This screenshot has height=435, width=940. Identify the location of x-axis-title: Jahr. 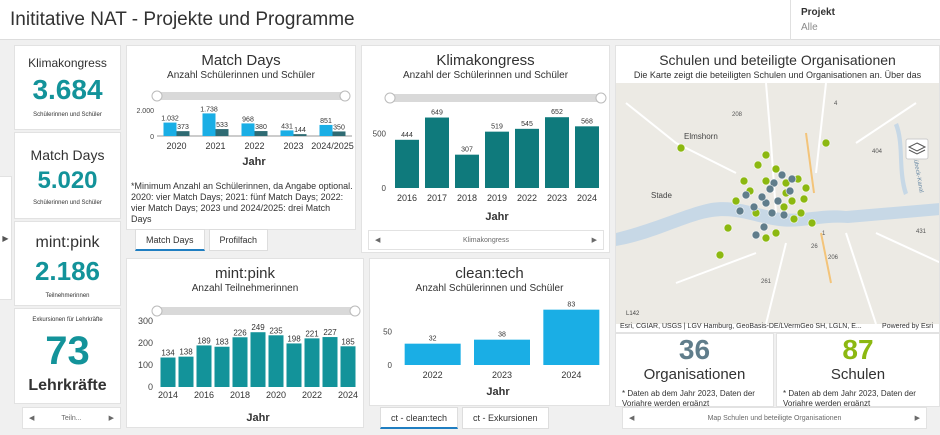
(497, 217).